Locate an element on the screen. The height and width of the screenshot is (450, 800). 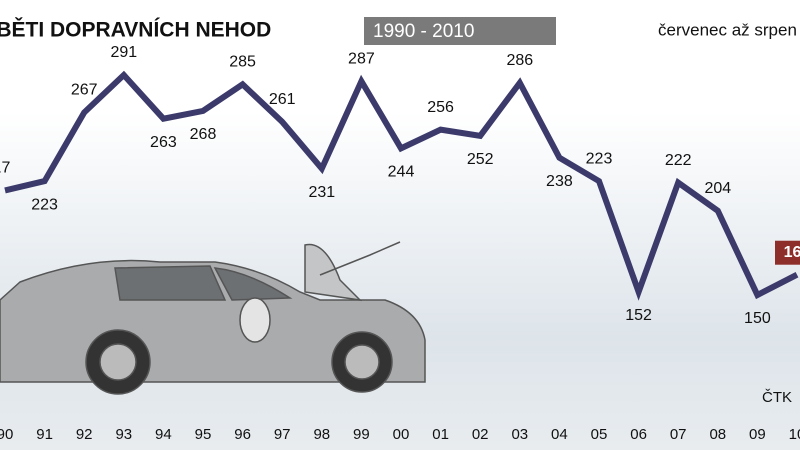
value-label: 204 is located at coordinates (717, 188).